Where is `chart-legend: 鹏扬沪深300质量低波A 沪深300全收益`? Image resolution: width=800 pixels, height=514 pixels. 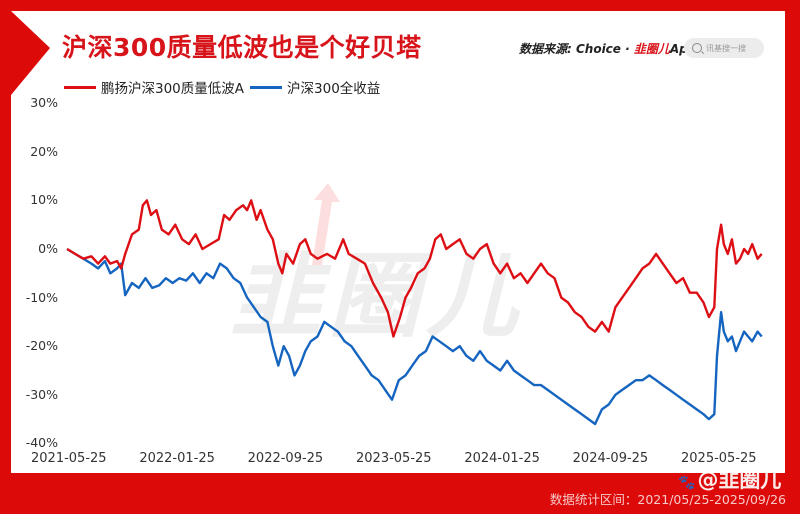
chart-legend: 鹏扬沪深300质量低波A 沪深300全收益 is located at coordinates (225, 87).